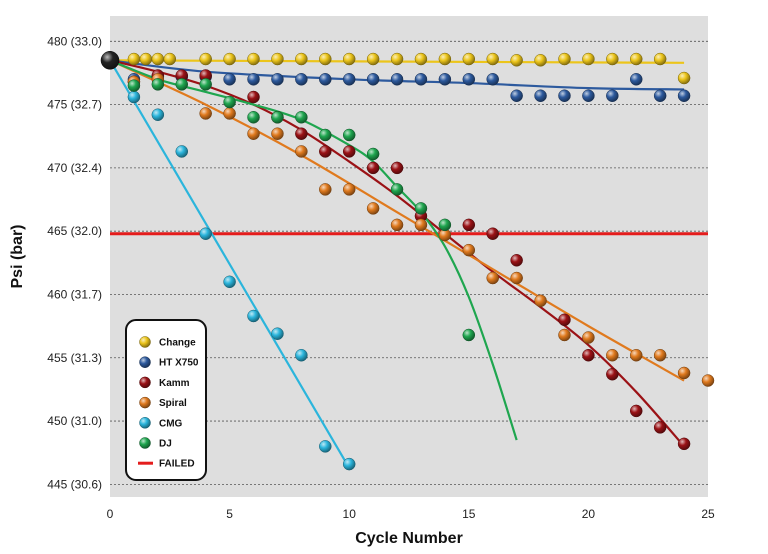 The image size is (768, 554). I want to click on legend-swatch-ht-x750, so click(145, 362).